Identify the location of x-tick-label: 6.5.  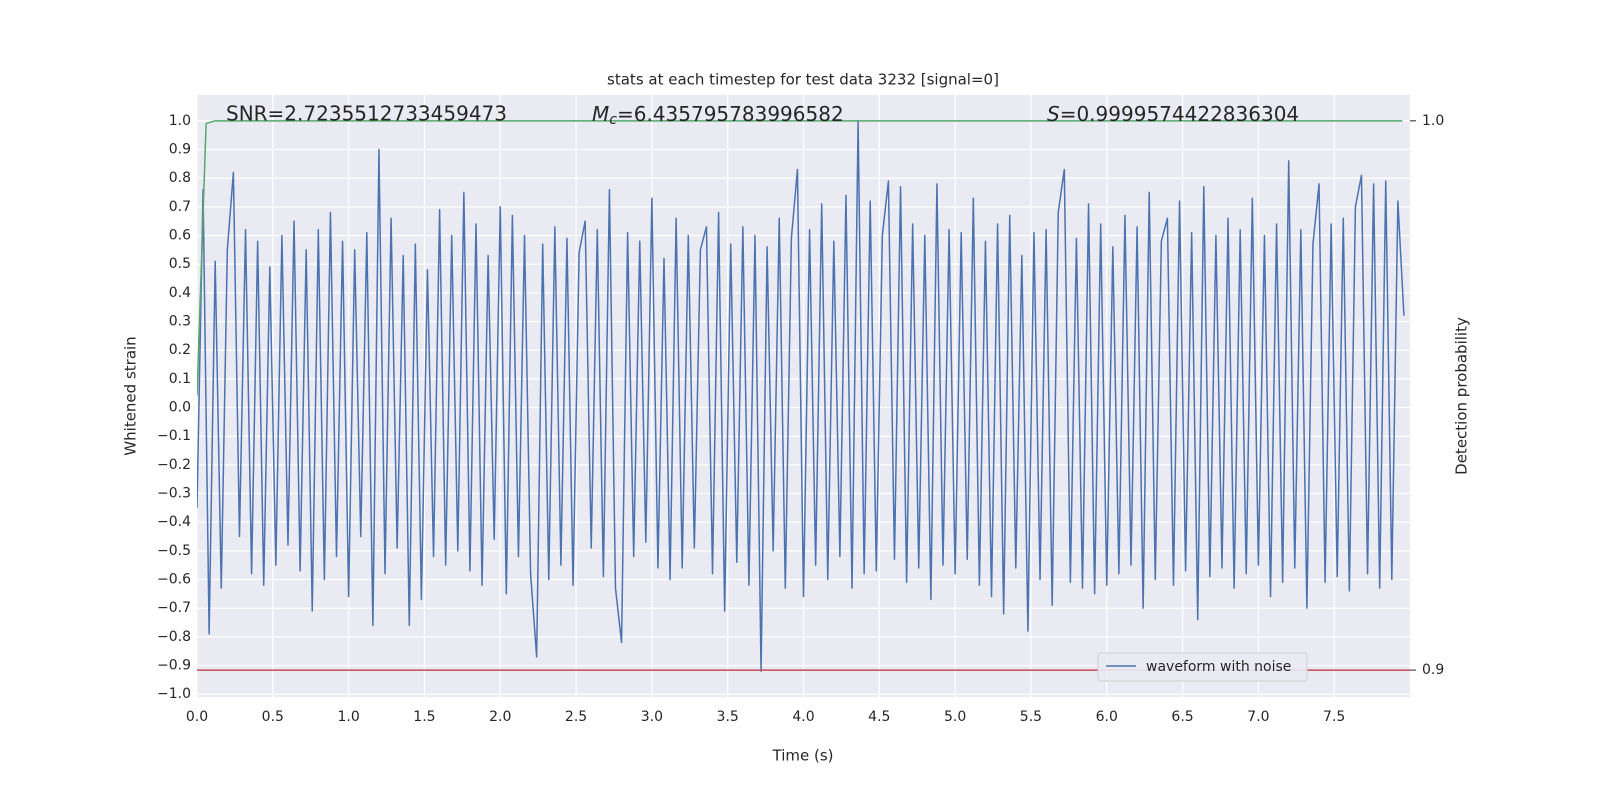
(1182, 717).